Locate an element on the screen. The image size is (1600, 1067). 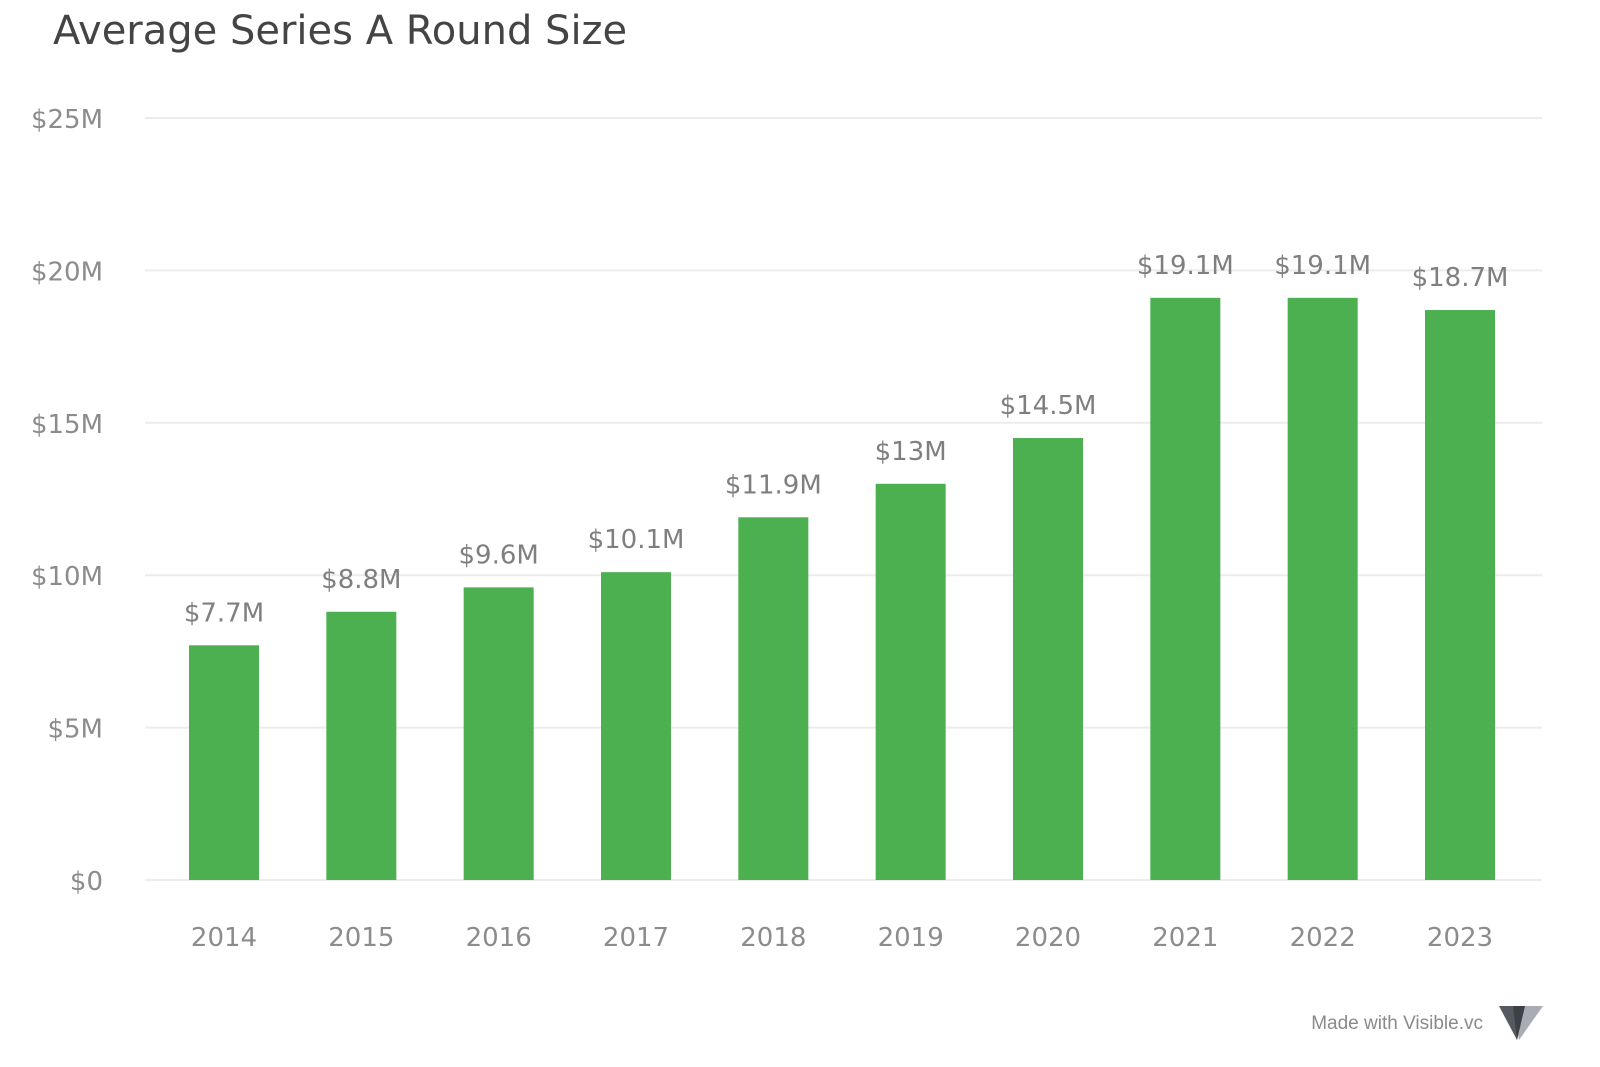
bar-2015 is located at coordinates (361, 745).